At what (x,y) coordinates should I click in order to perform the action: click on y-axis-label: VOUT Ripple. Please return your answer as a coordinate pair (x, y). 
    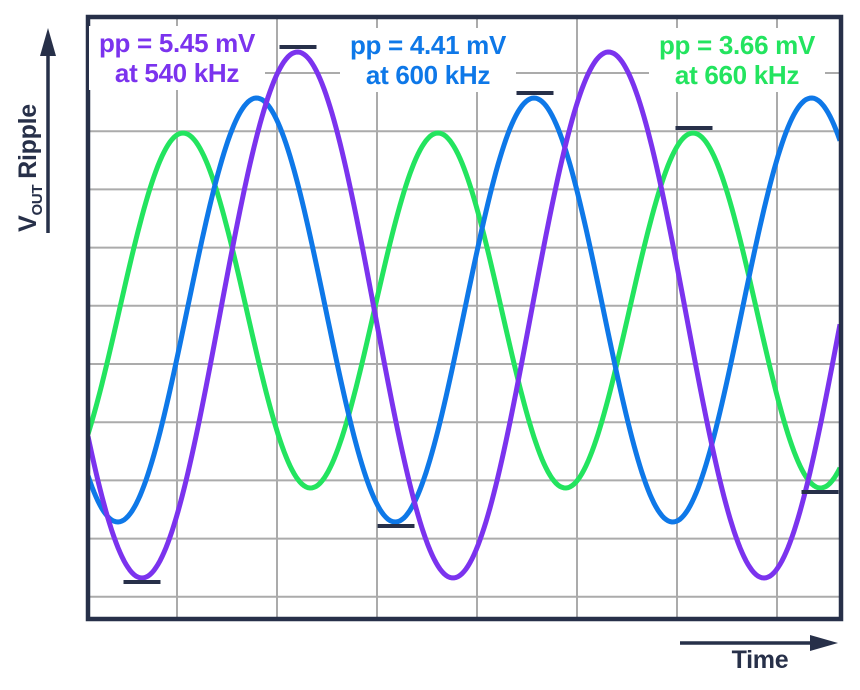
    Looking at the image, I should click on (30, 168).